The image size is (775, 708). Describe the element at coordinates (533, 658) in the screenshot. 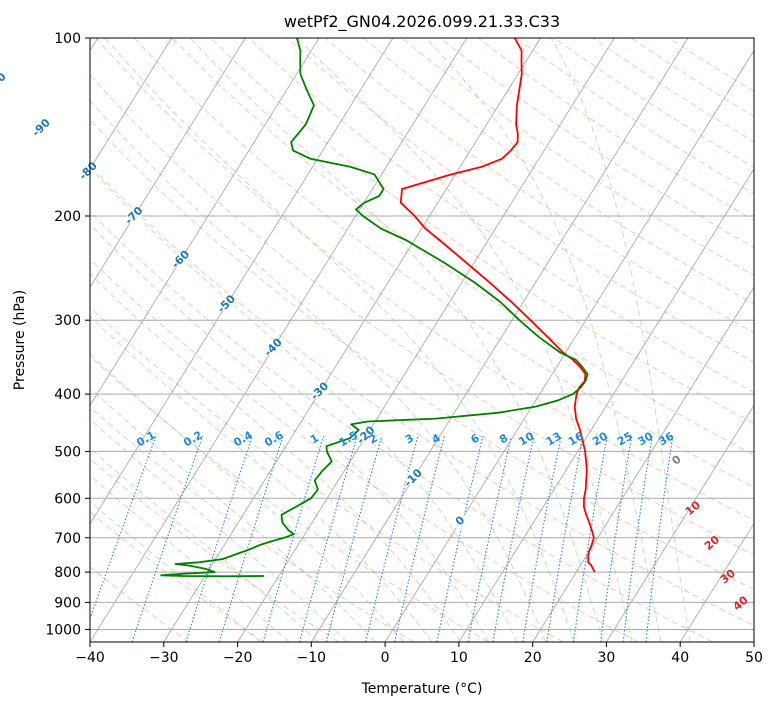

I see `x-tick-label: 20` at that location.